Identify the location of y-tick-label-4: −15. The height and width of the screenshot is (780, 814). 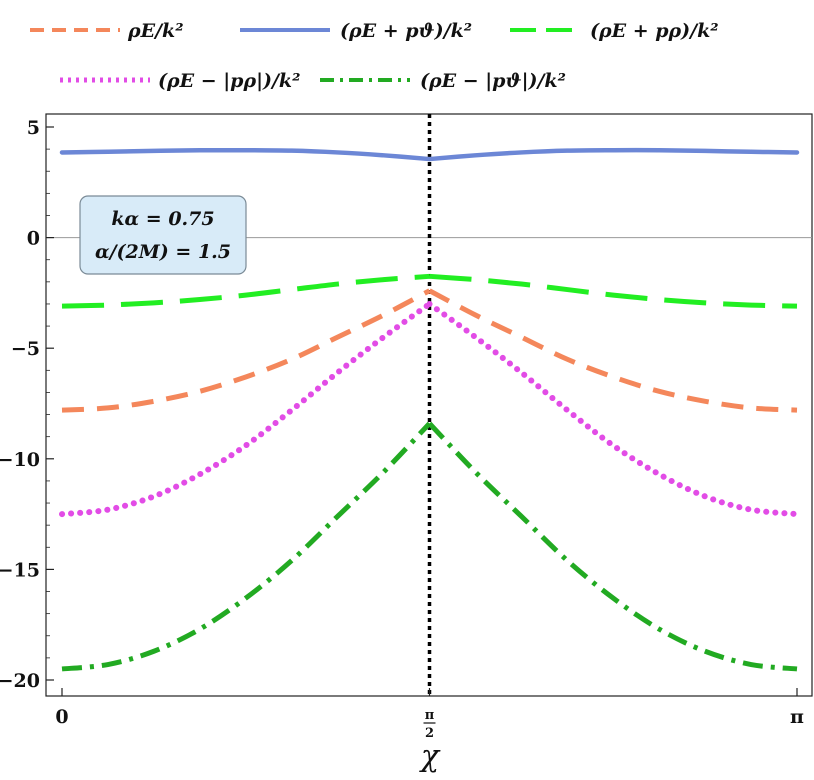
(20, 570).